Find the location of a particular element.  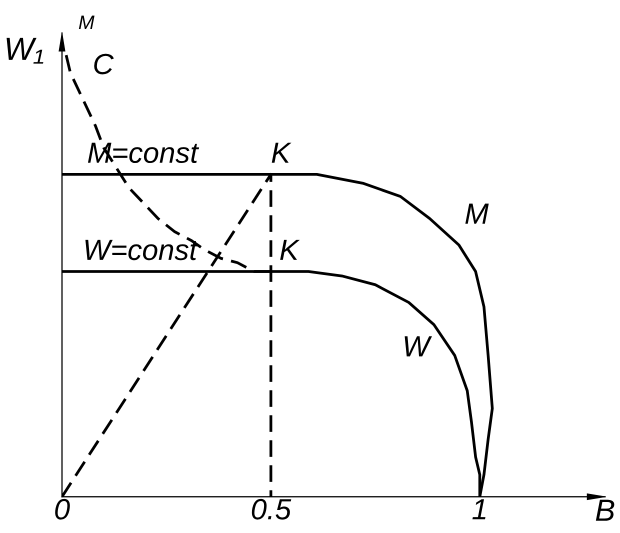

x-tick-label: 0 is located at coordinates (62, 509).